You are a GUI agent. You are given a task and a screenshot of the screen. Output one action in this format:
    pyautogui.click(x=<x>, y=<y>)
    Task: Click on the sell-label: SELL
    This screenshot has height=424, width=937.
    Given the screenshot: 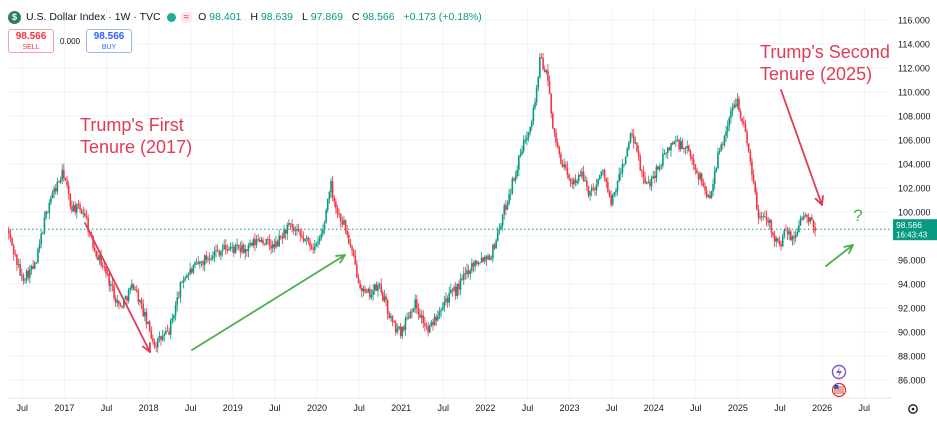 What is the action you would take?
    pyautogui.click(x=31, y=47)
    